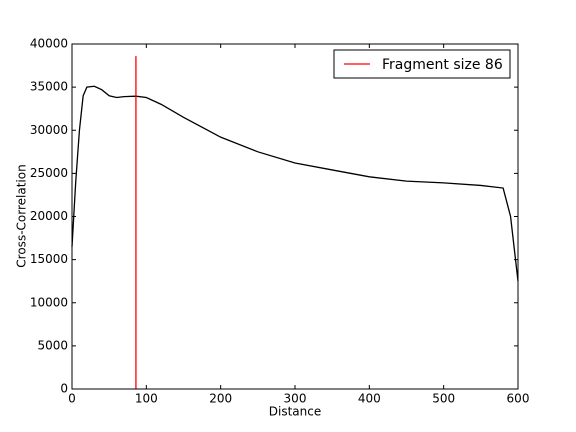 This screenshot has width=576, height=432. What do you see at coordinates (295, 399) in the screenshot?
I see `x-tick-label: 300` at bounding box center [295, 399].